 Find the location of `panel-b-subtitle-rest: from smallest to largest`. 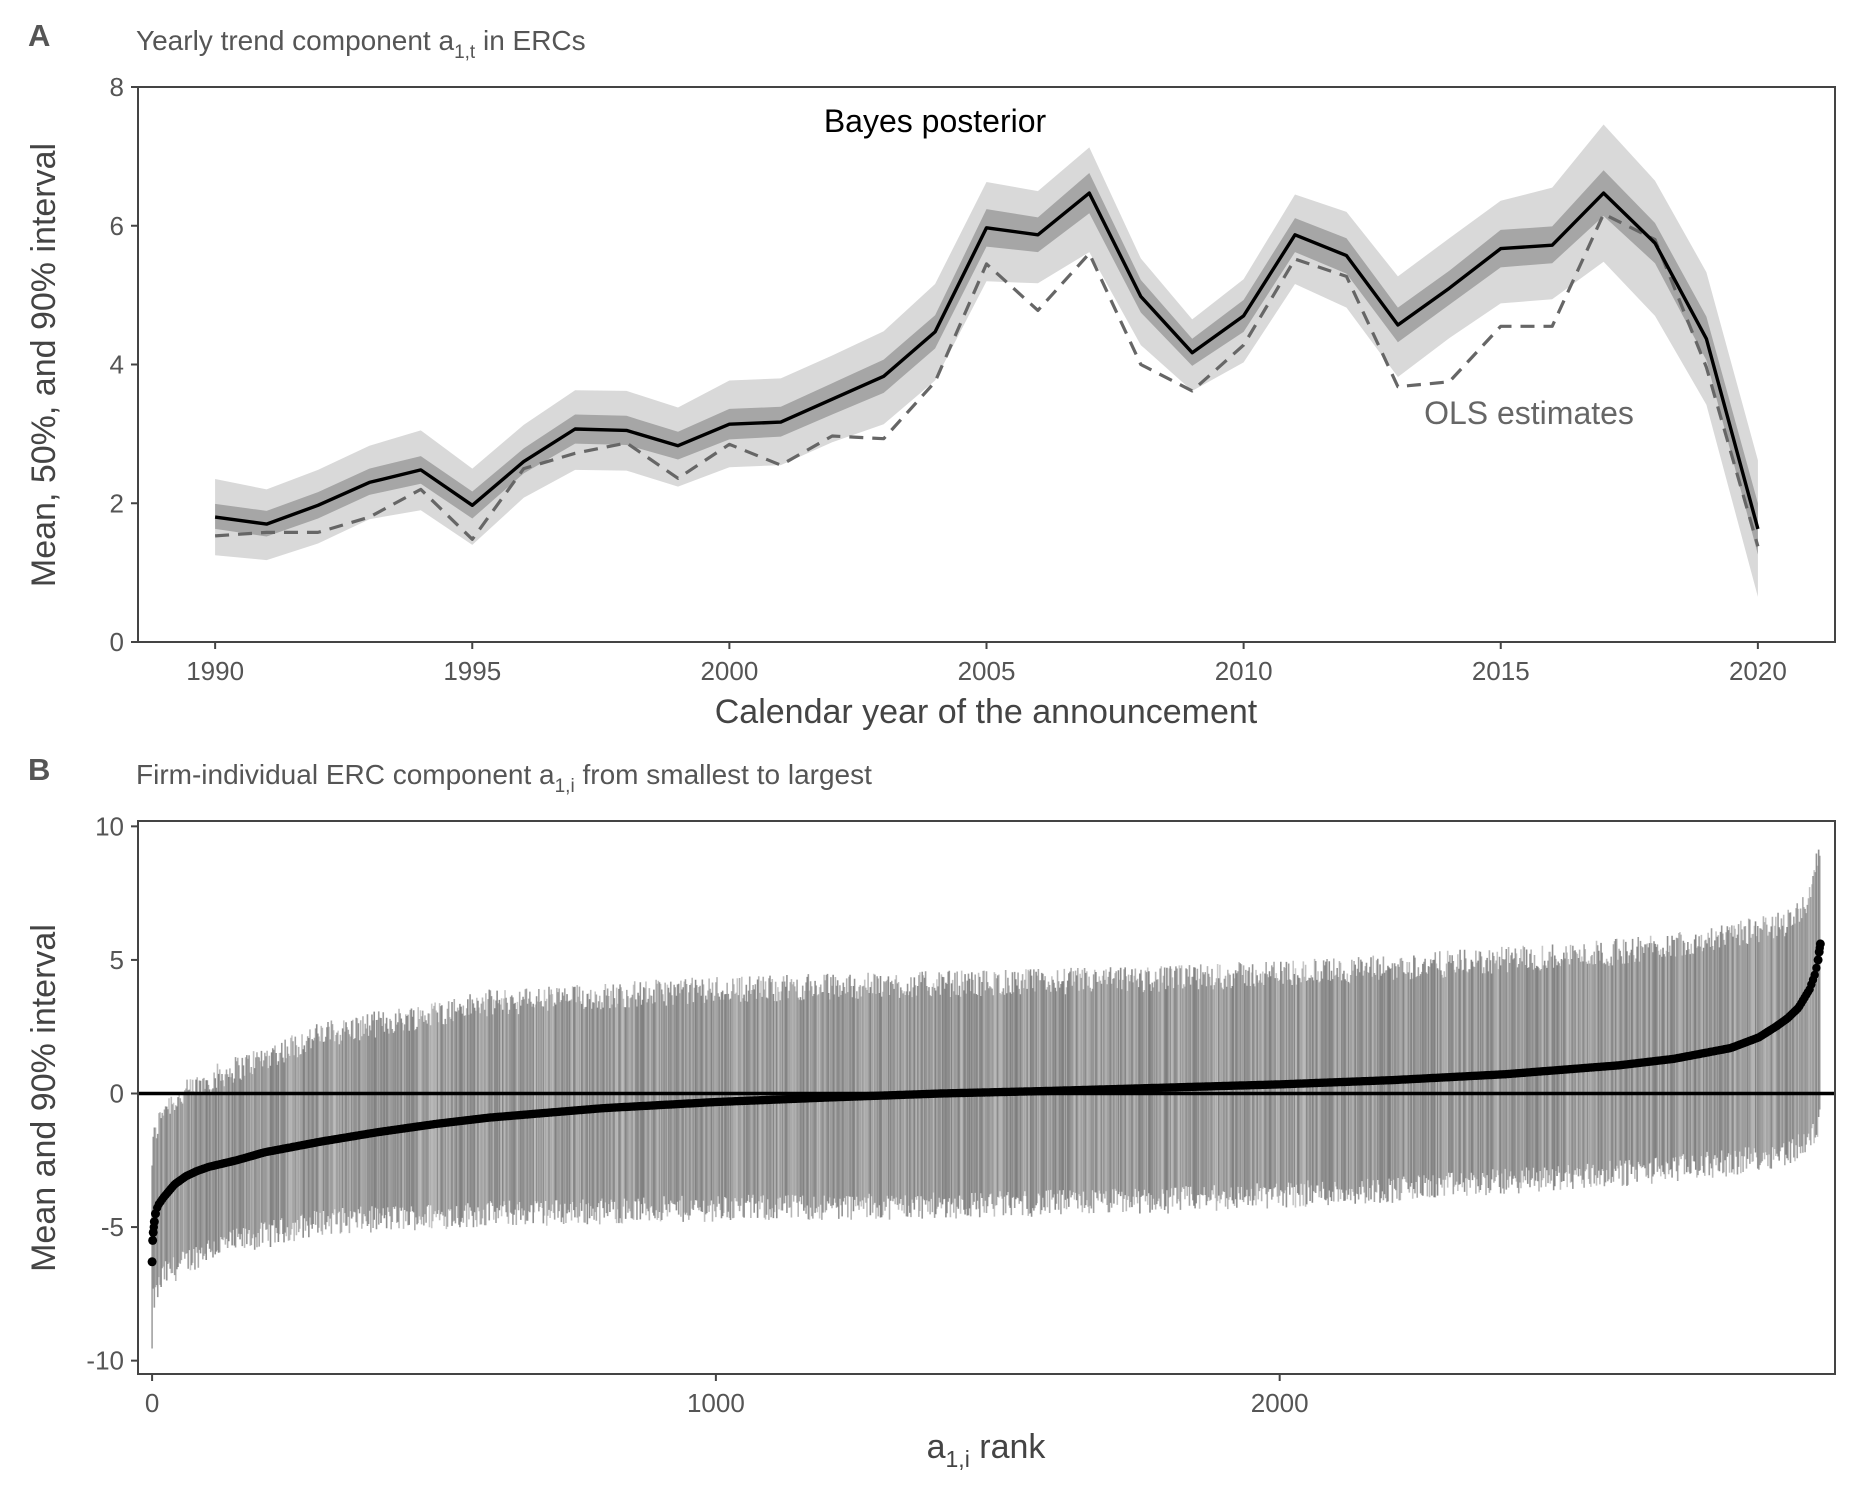

panel-b-subtitle-rest: from smallest to largest is located at coordinates (723, 774).